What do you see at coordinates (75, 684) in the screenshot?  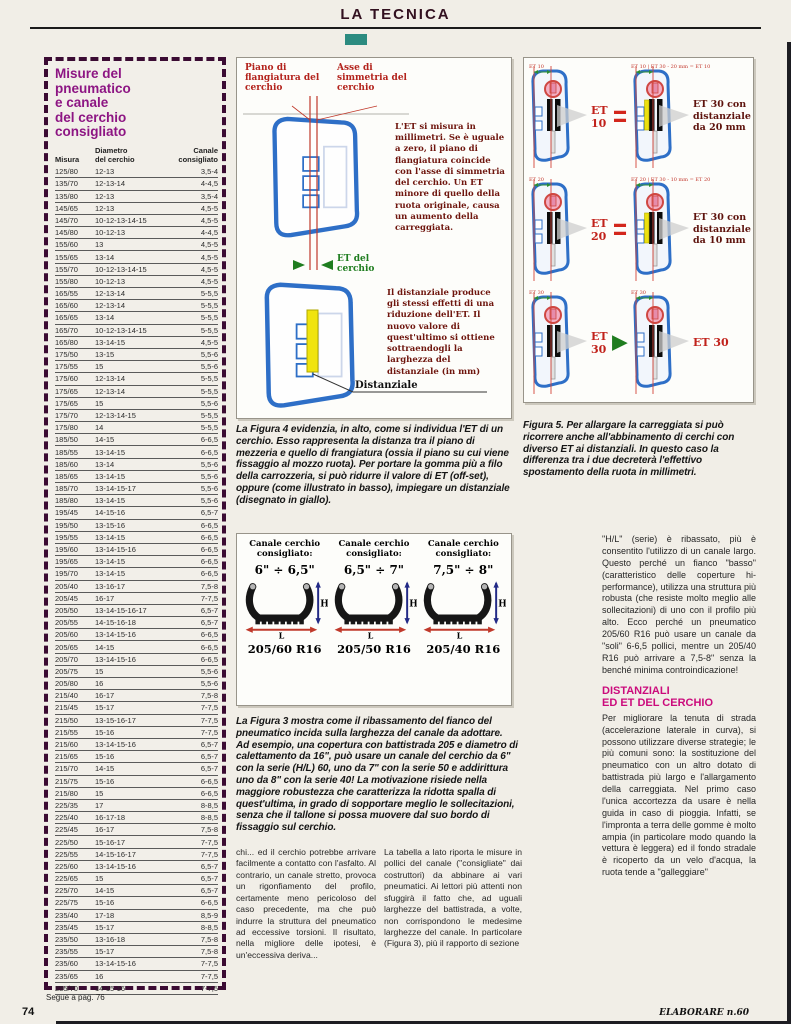 I see `cell-misura: 205/80` at bounding box center [75, 684].